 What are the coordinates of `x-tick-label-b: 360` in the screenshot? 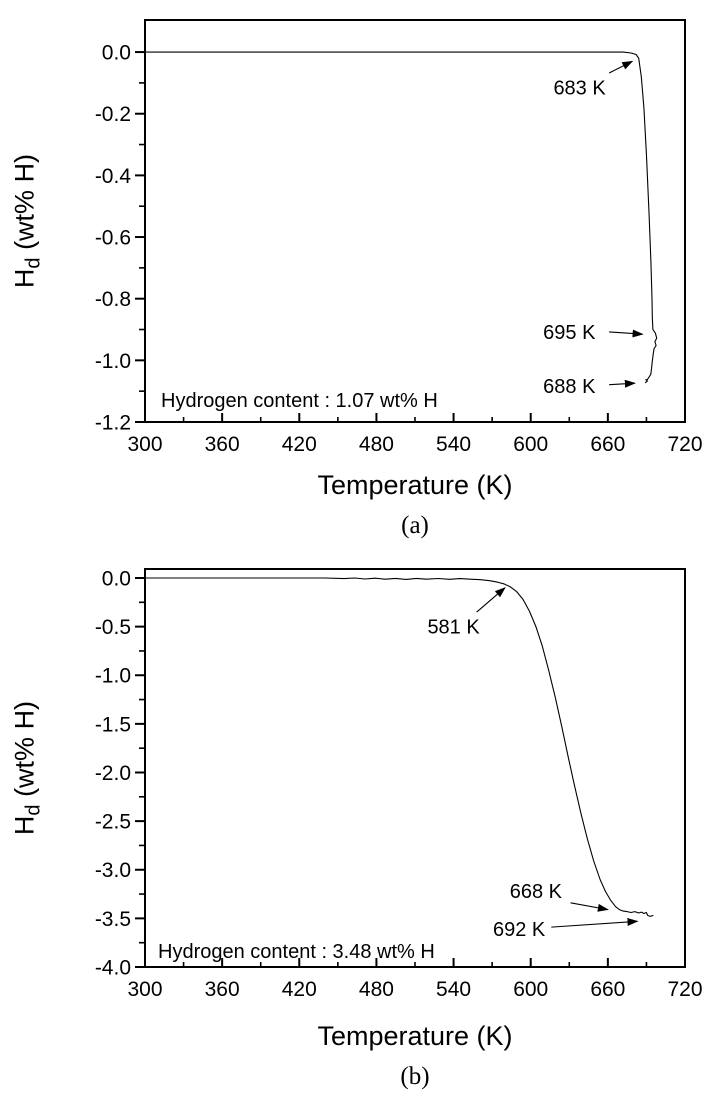 It's located at (222, 989).